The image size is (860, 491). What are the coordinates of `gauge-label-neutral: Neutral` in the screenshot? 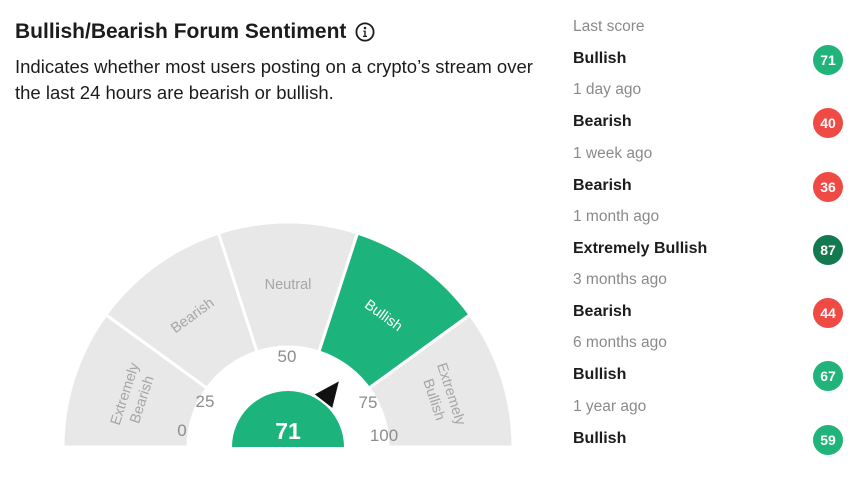 It's located at (288, 285).